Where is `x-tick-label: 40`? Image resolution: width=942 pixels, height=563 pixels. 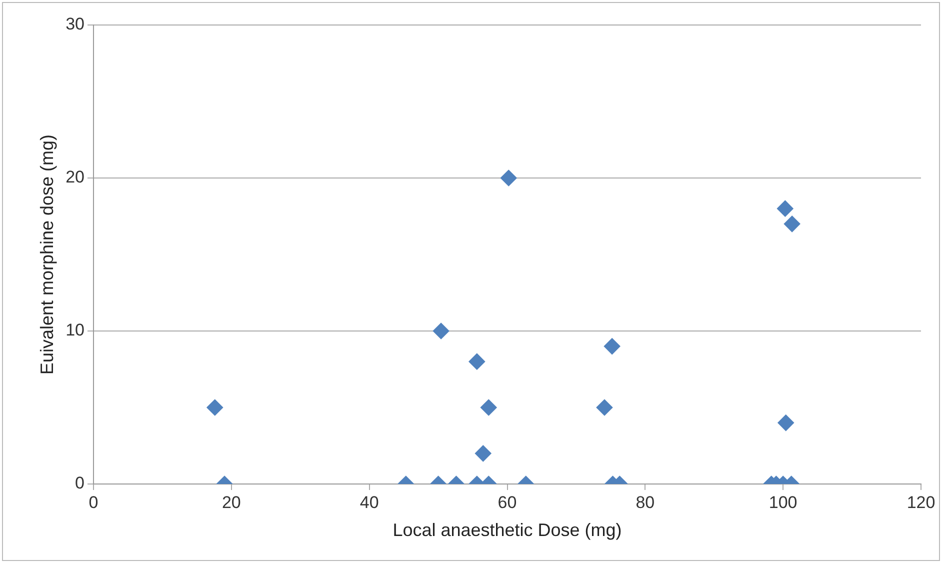
x-tick-label: 40 is located at coordinates (369, 502).